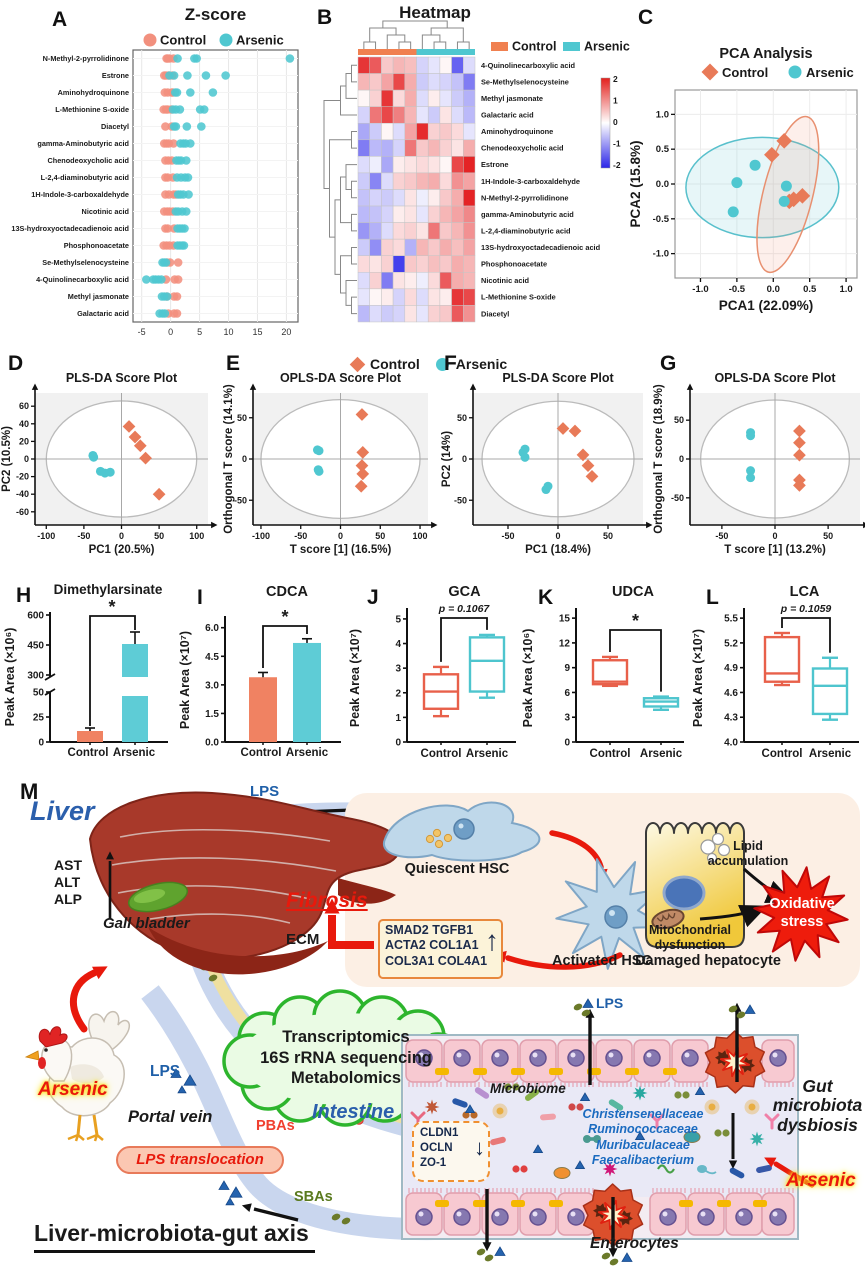  Describe the element at coordinates (85, 262) in the screenshot. I see `svg-text: Se-Methylselenocysteine` at that location.